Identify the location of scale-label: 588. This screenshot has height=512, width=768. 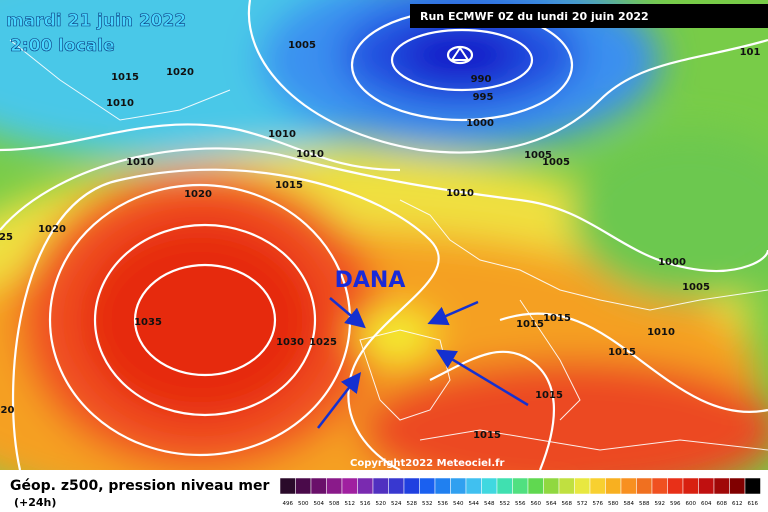
(644, 504).